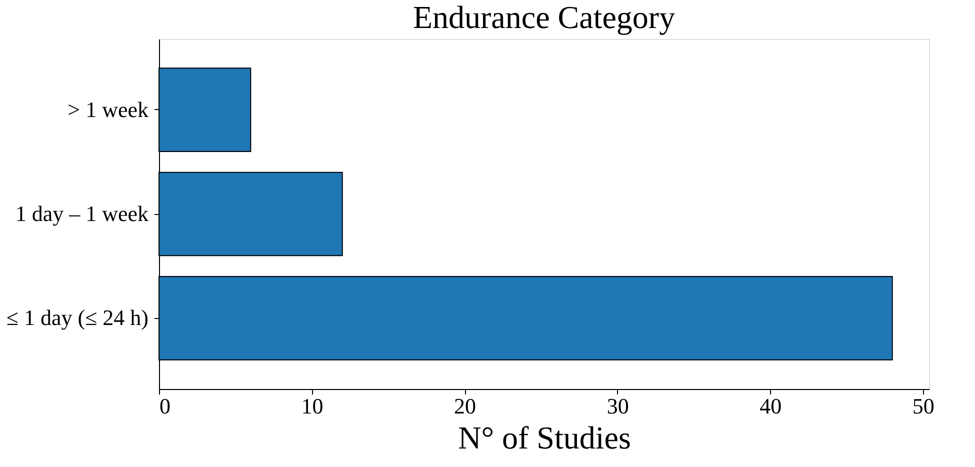 This screenshot has width=975, height=467. What do you see at coordinates (617, 406) in the screenshot?
I see `x-tick-label: 30` at bounding box center [617, 406].